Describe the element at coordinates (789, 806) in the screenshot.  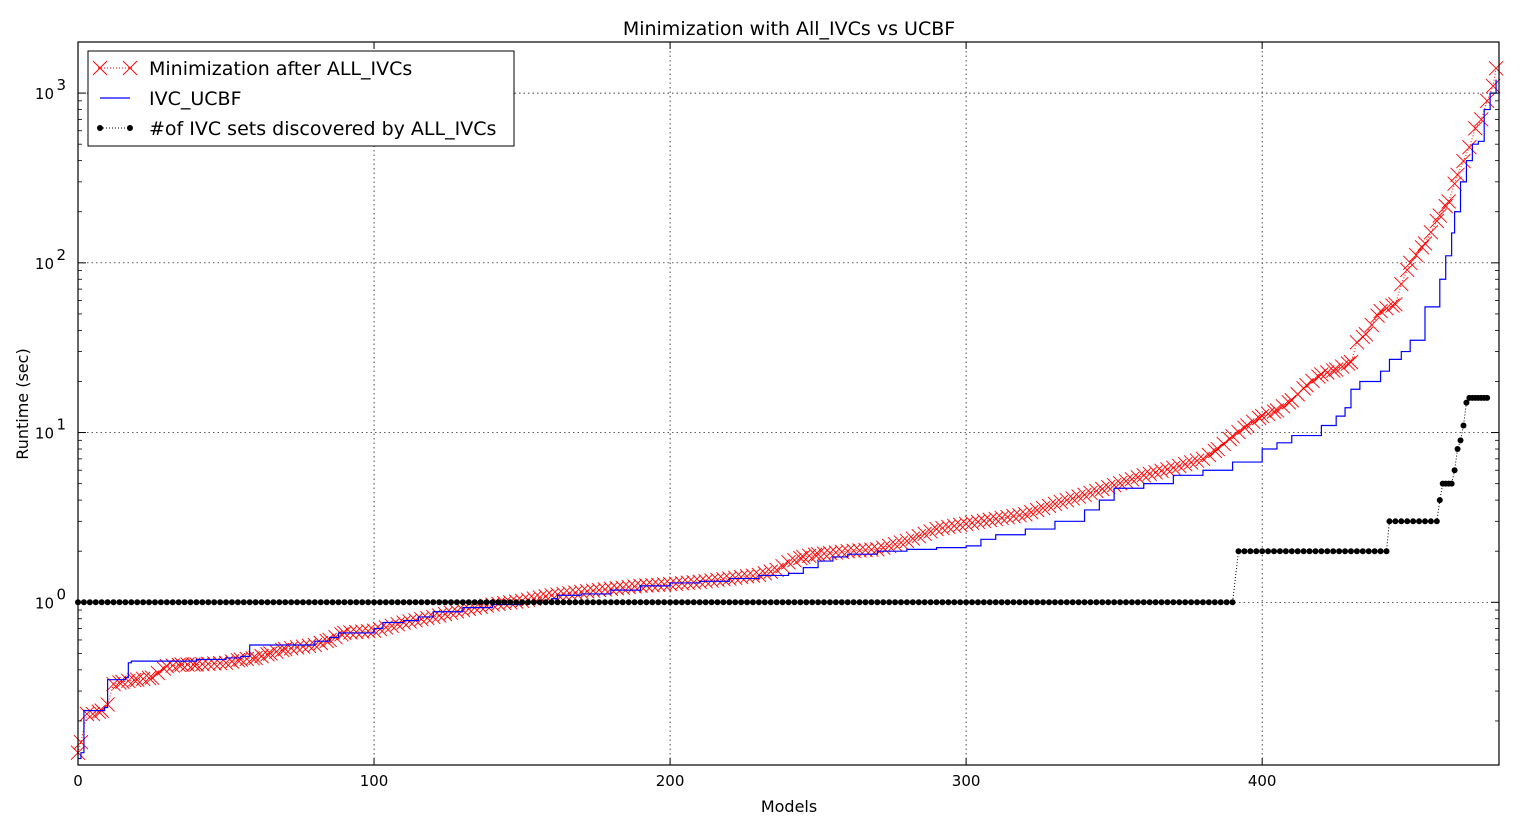
I see `x-axis-label: Models` at that location.